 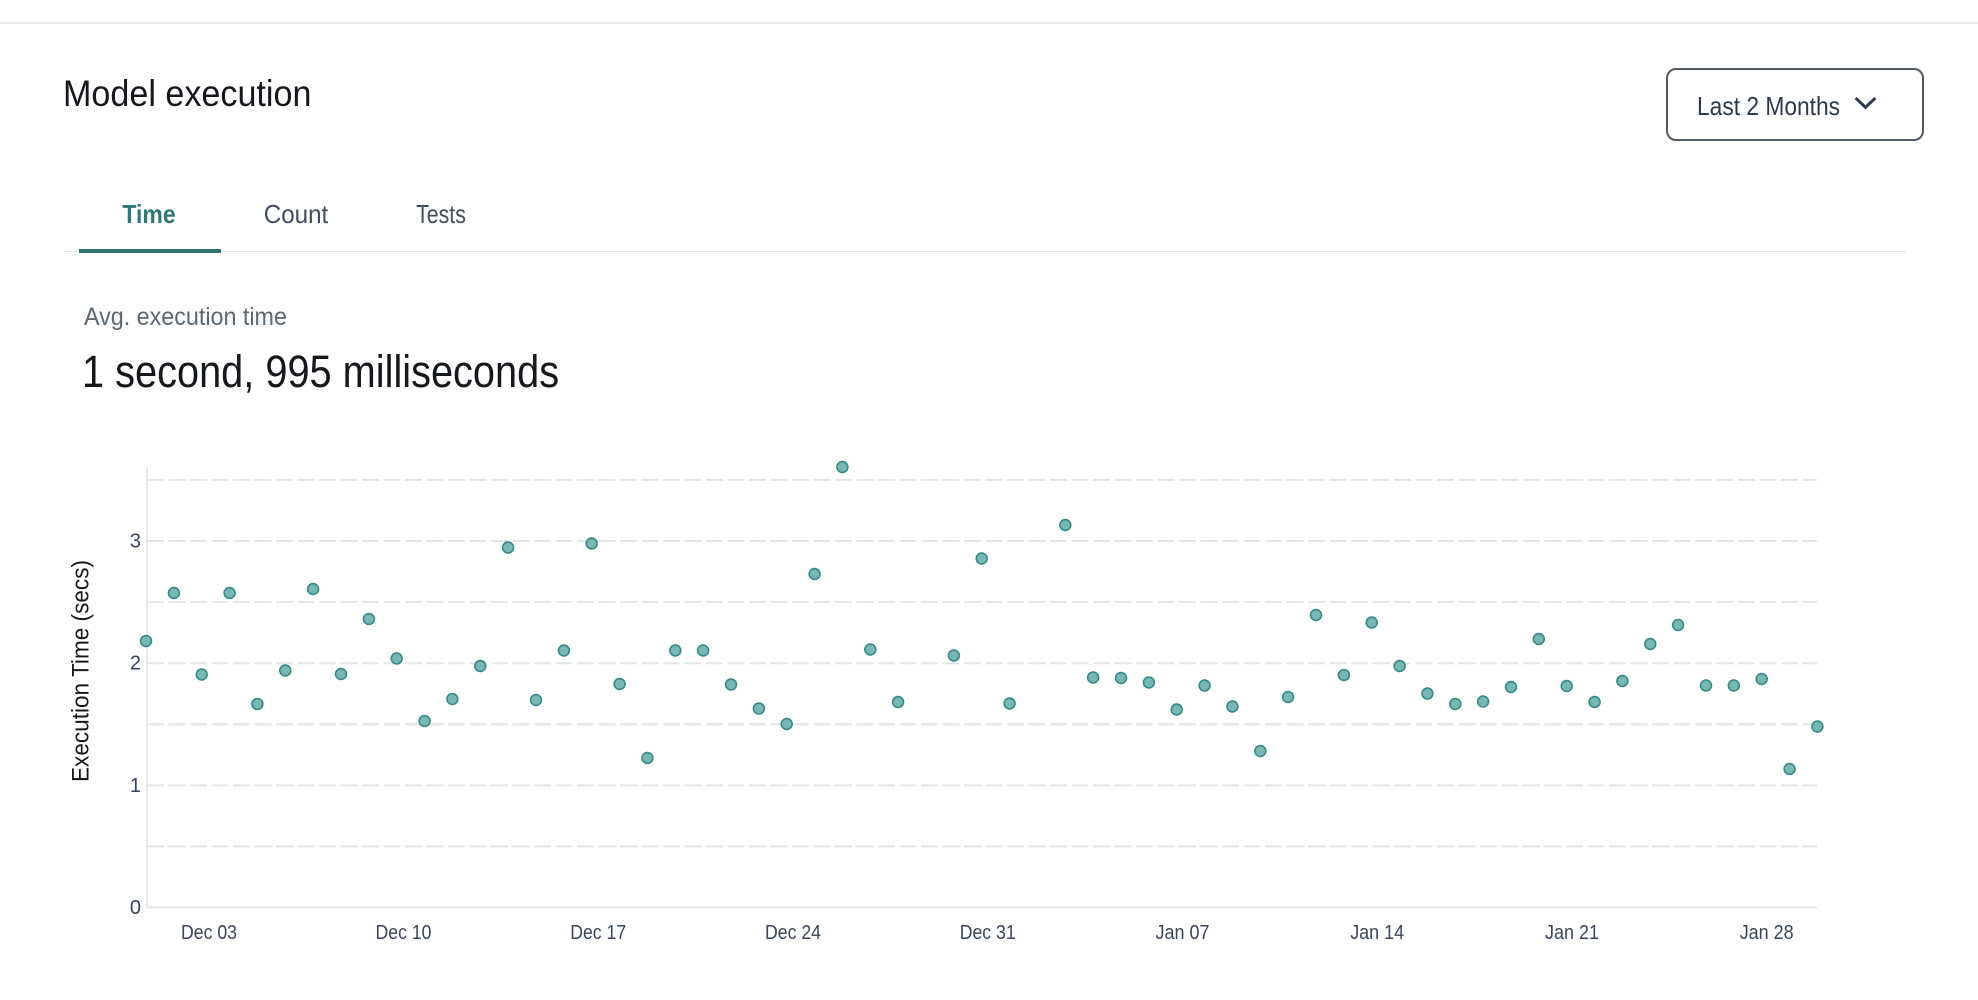 What do you see at coordinates (135, 664) in the screenshot?
I see `svg-text: 2` at bounding box center [135, 664].